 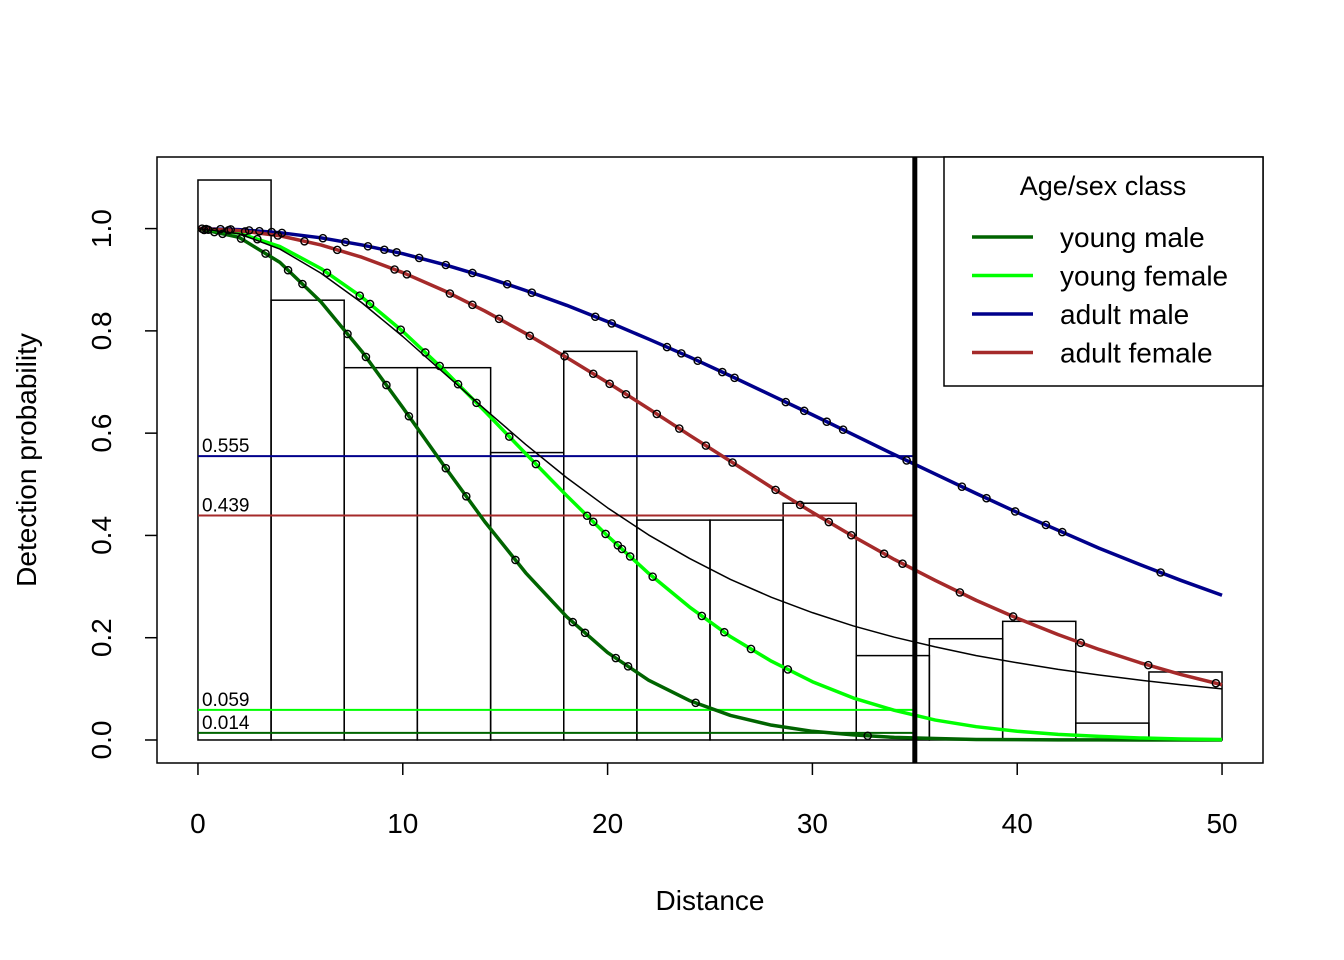 I want to click on y-tick-label: 0.2, so click(x=101, y=637).